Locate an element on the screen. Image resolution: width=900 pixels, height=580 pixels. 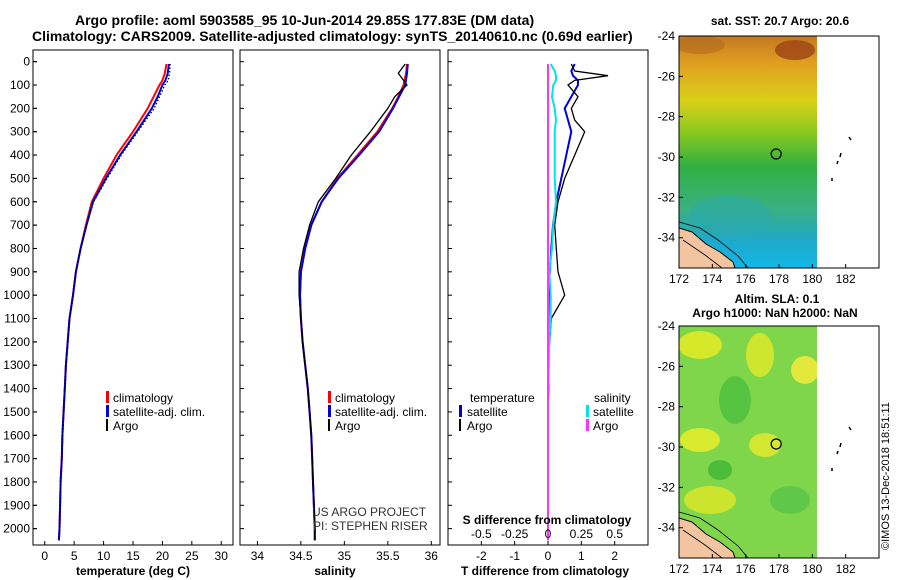
depth-tick-label: 1400 is located at coordinates (16, 389).